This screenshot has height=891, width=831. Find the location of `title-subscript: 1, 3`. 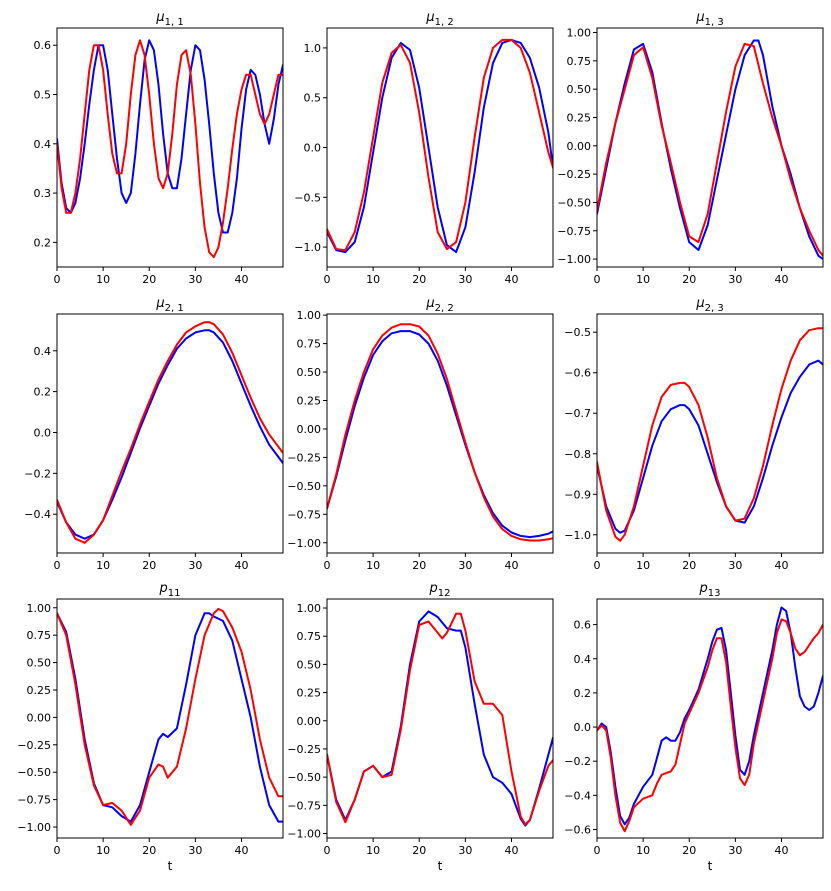

title-subscript: 1, 3 is located at coordinates (714, 22).